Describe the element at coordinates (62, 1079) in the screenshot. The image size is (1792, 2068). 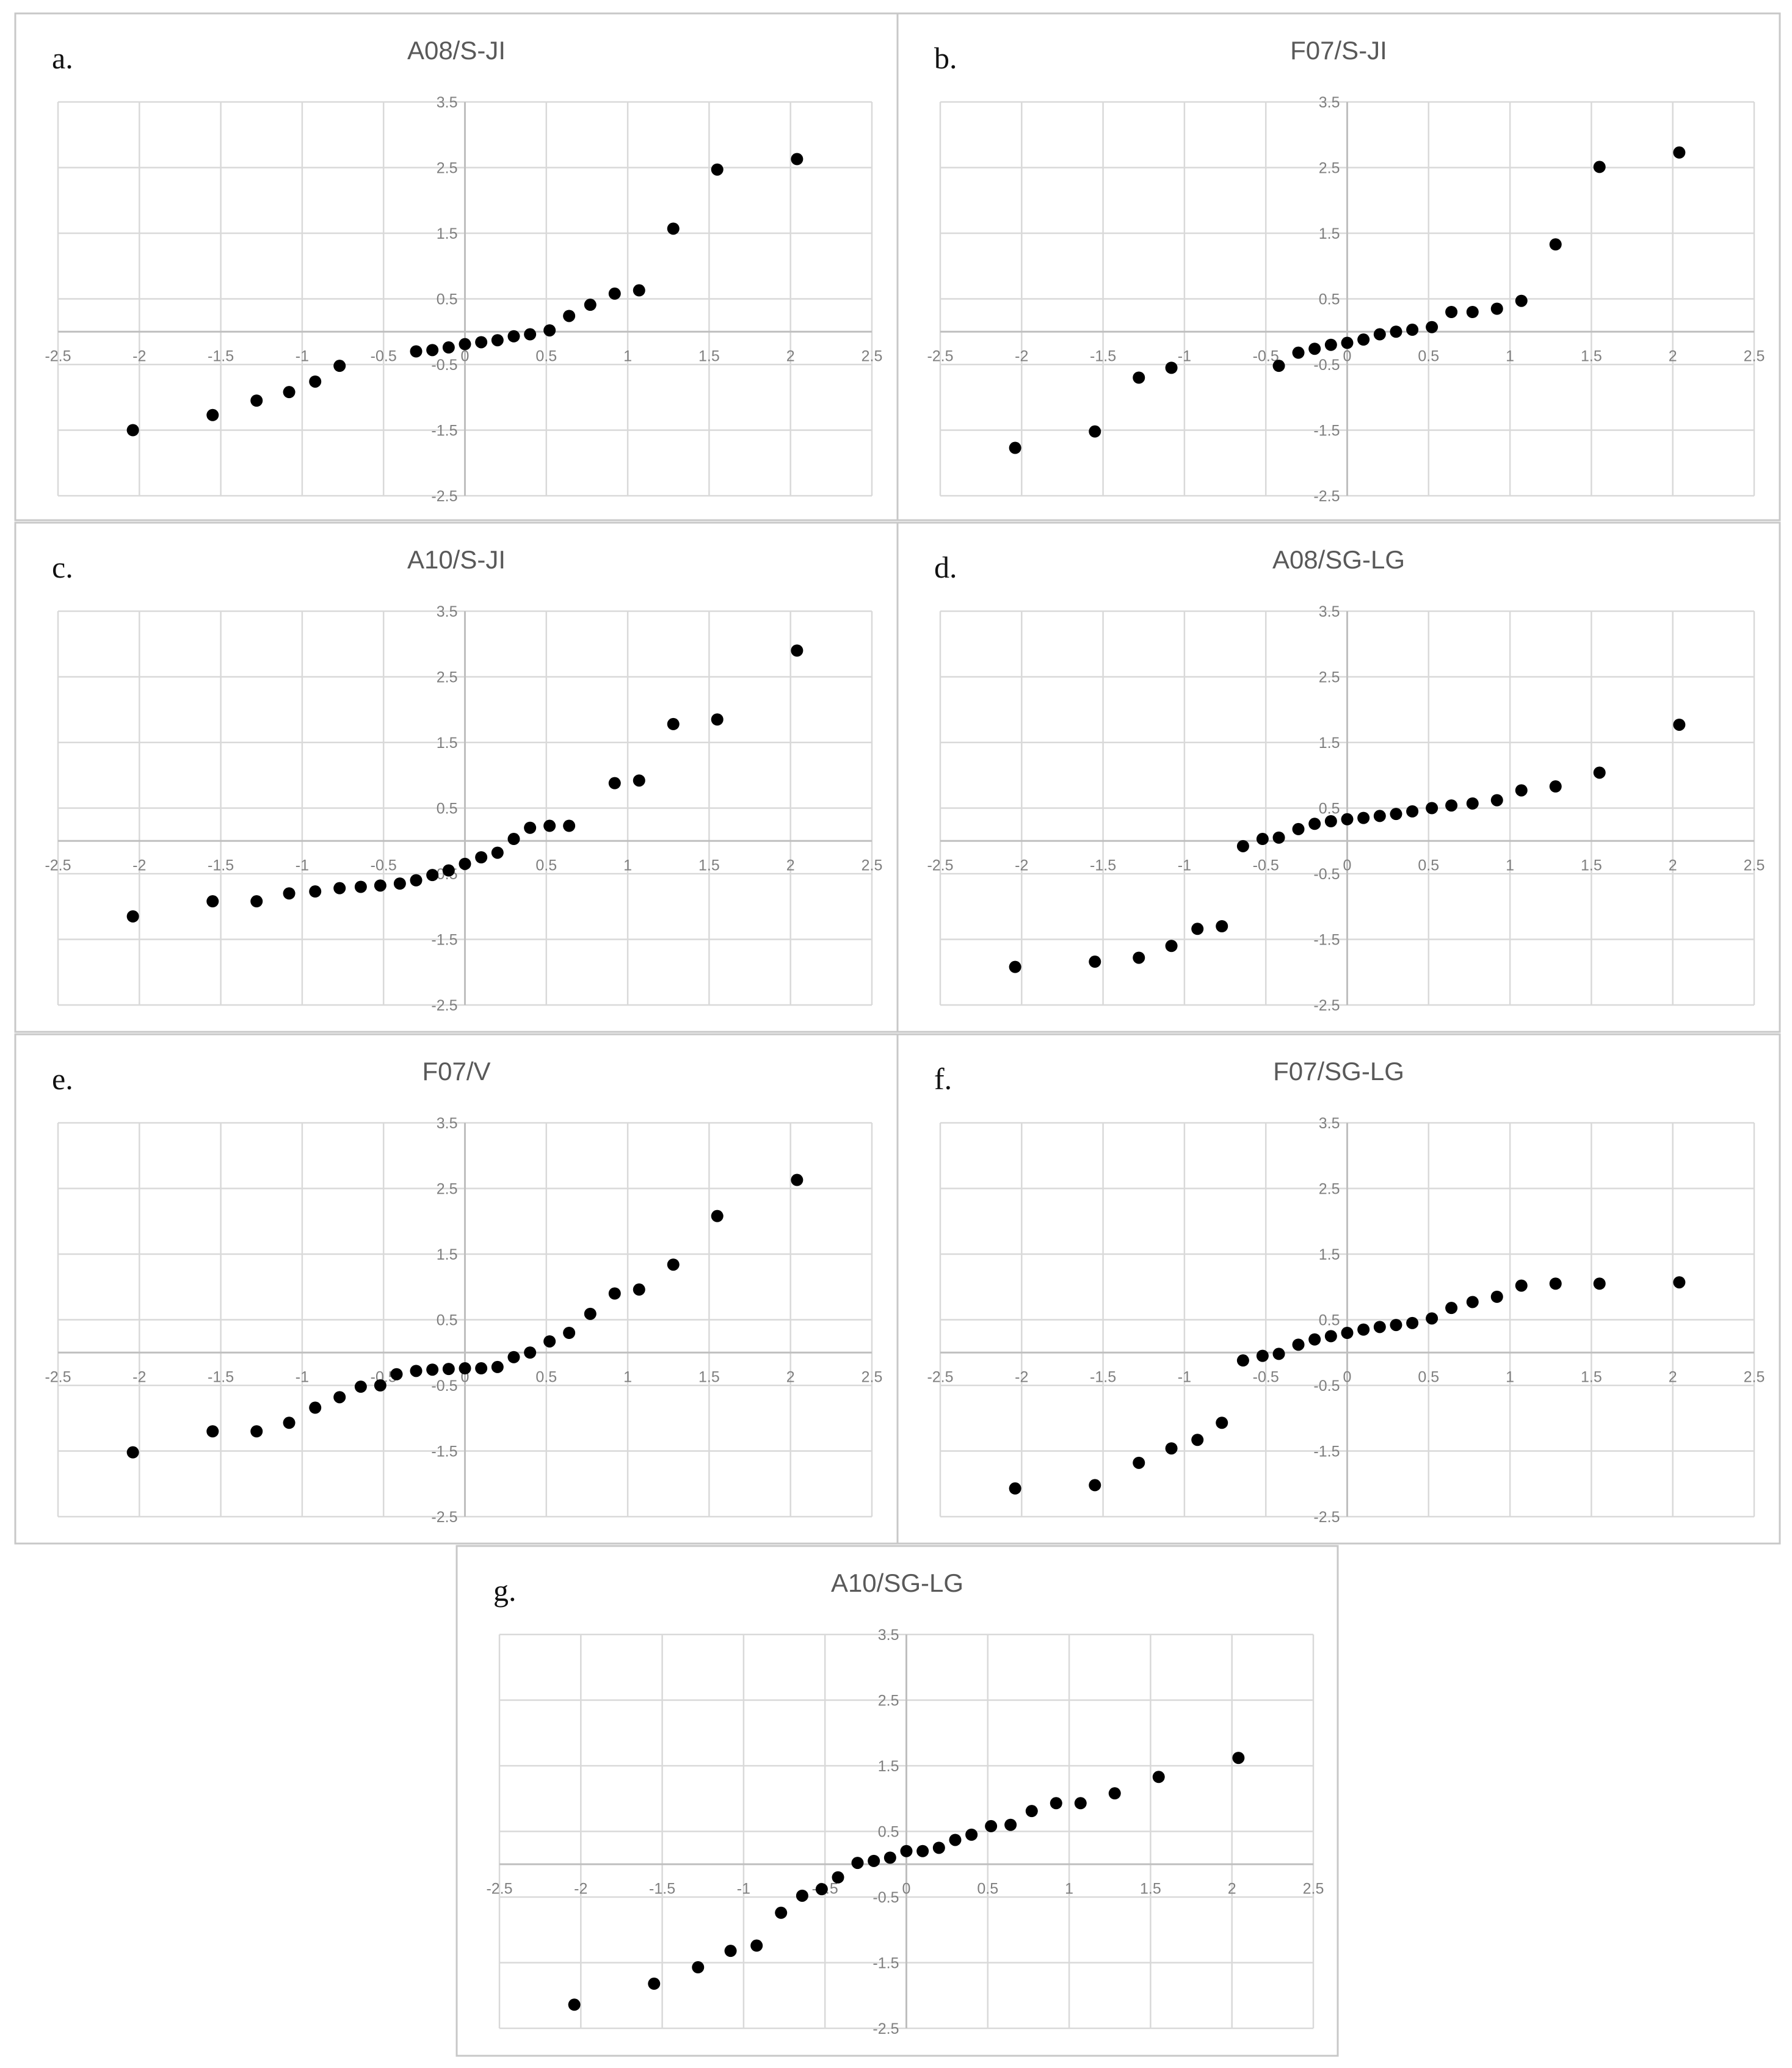
I see `panel-label: e.` at that location.